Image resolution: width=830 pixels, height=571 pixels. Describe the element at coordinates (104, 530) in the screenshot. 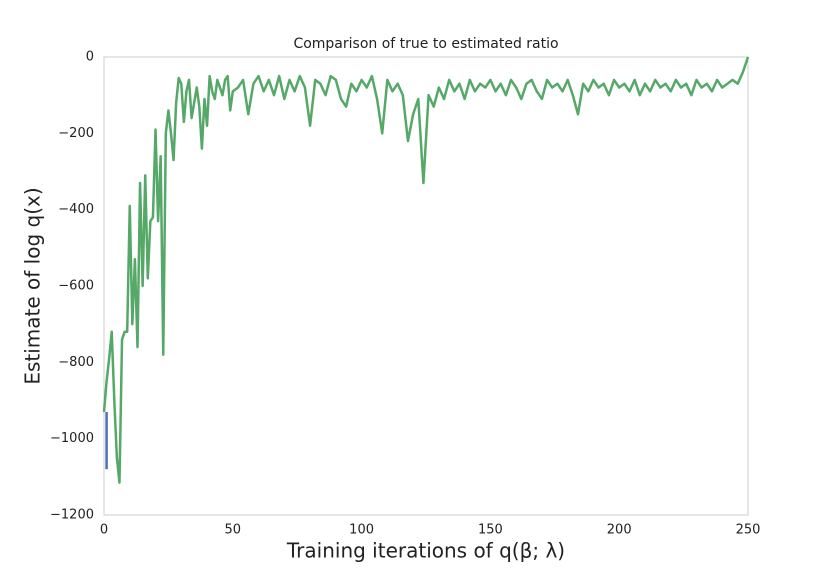

I see `x-tick-label: 0` at that location.